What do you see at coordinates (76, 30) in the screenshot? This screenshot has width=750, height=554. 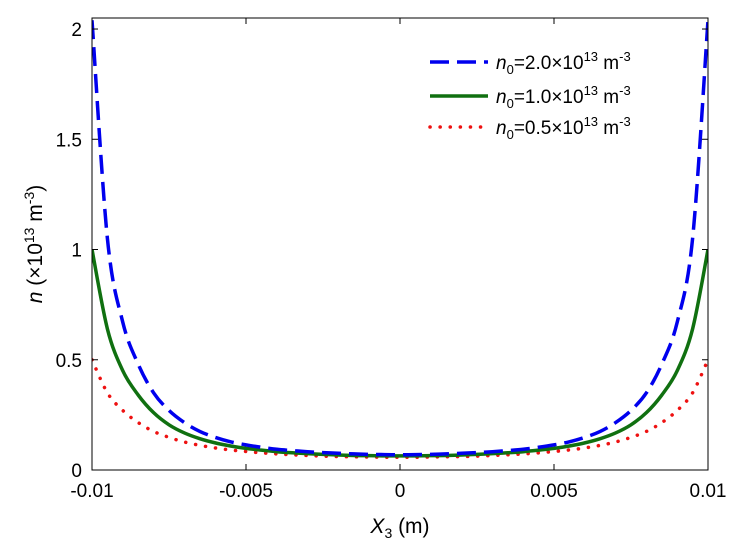 I see `y-tick-label: 2` at bounding box center [76, 30].